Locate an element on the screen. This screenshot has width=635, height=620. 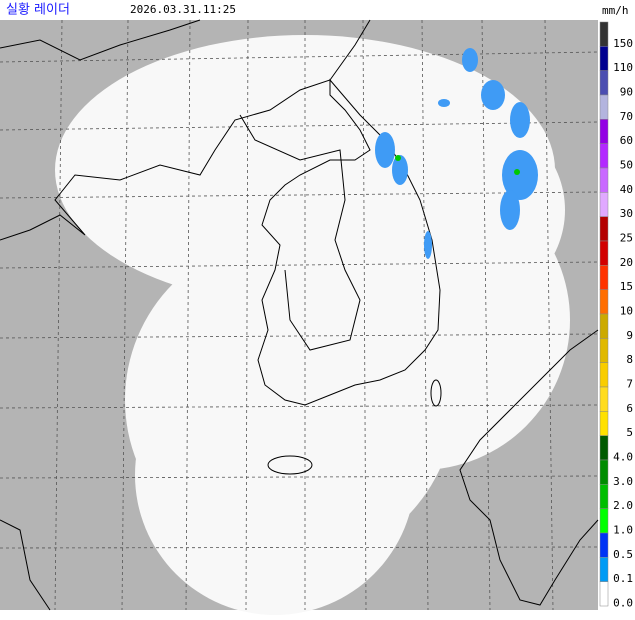
legend-label: 60 is located at coordinates (626, 140).